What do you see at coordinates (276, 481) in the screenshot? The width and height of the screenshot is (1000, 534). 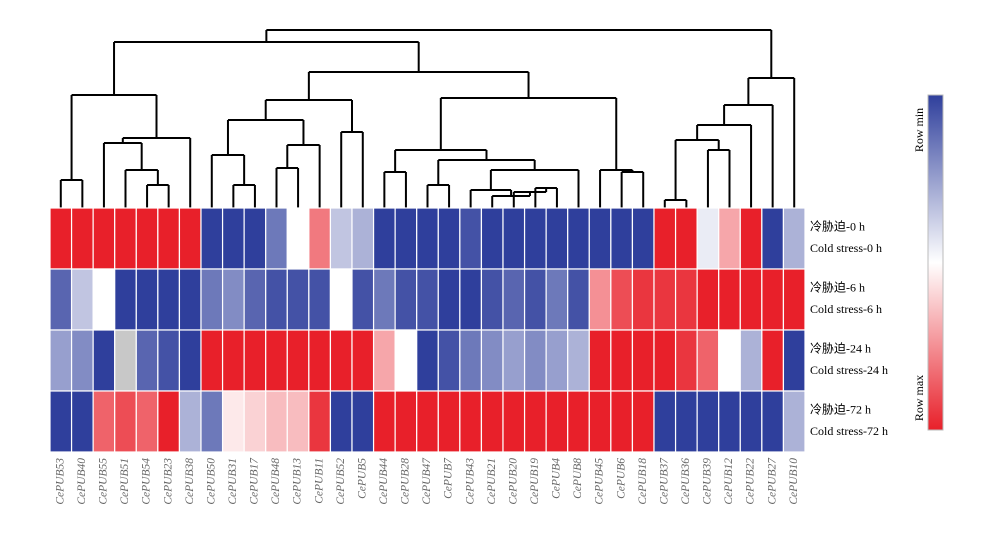 I see `column-label: CePUB48` at bounding box center [276, 481].